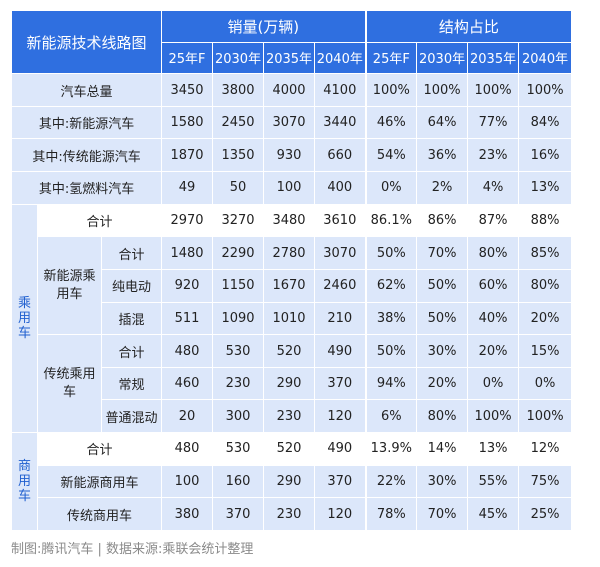  Describe the element at coordinates (442, 253) in the screenshot. I see `share-cell: 70%` at that location.